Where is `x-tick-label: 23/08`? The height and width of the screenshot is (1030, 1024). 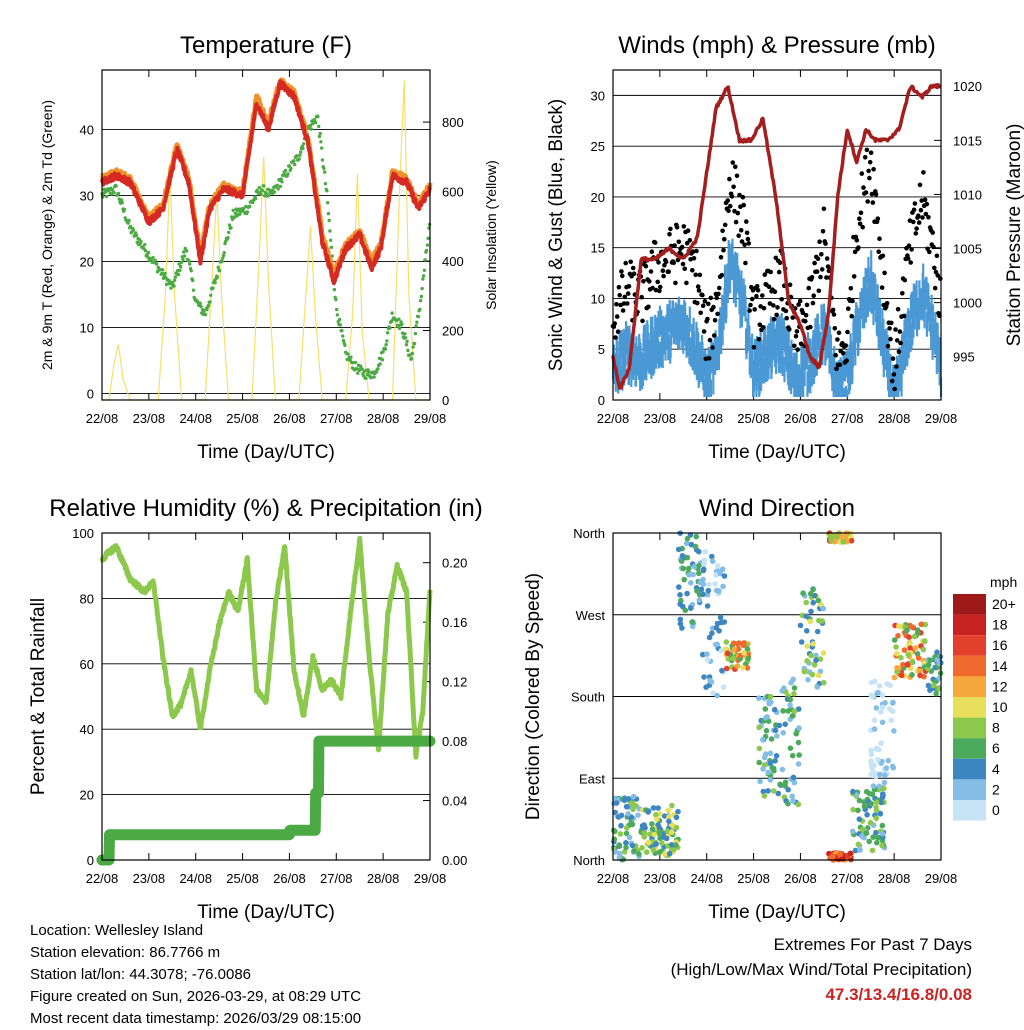
x-tick-label: 23/08 is located at coordinates (149, 418).